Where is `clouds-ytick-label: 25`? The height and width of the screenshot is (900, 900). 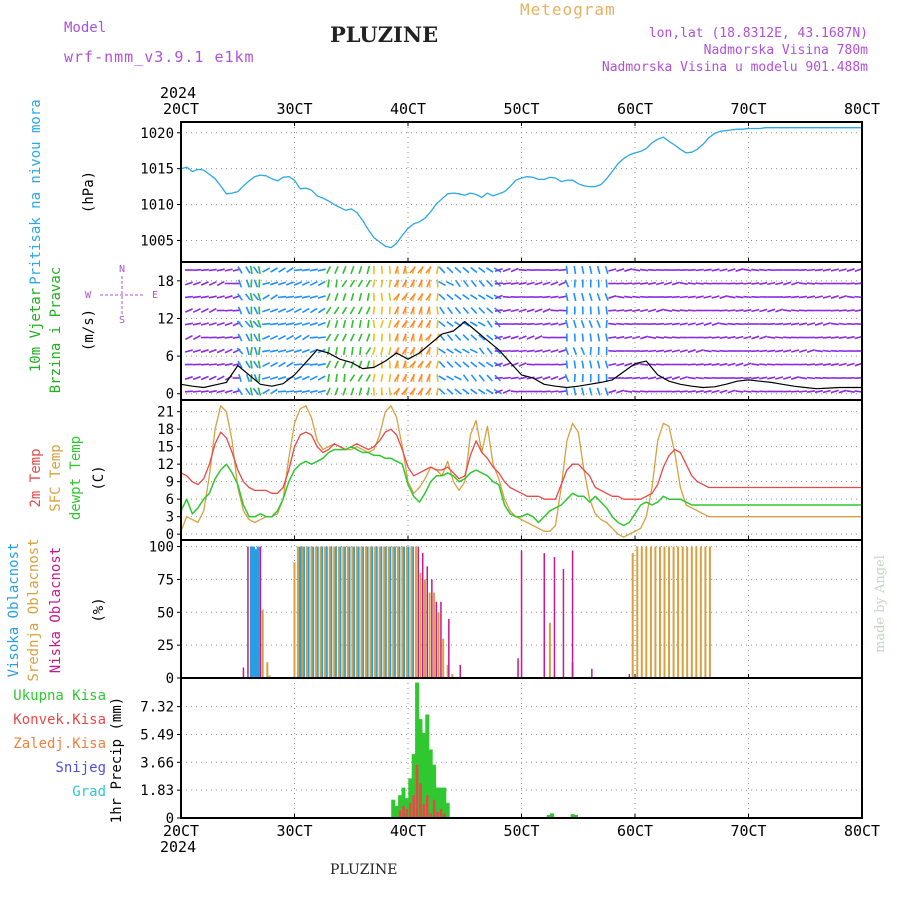 clouds-ytick-label: 25 is located at coordinates (165, 646).